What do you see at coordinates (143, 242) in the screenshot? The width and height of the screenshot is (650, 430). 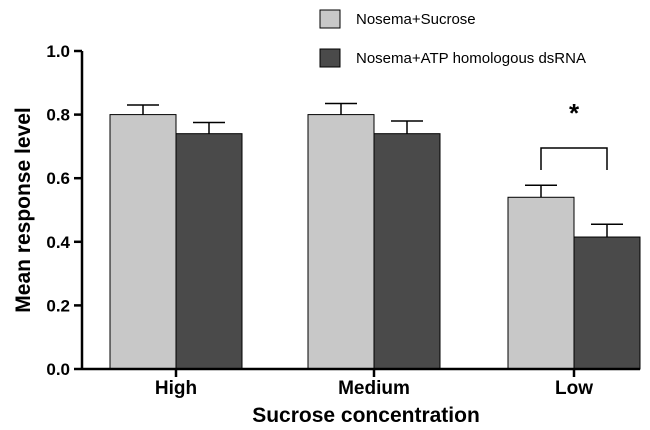 I see `bar-high-sucrose` at bounding box center [143, 242].